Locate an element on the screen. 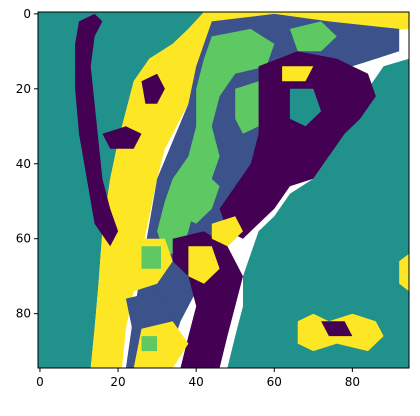 The width and height of the screenshot is (420, 416). y-axis: 0 20 40 60 80 is located at coordinates (27, 164).